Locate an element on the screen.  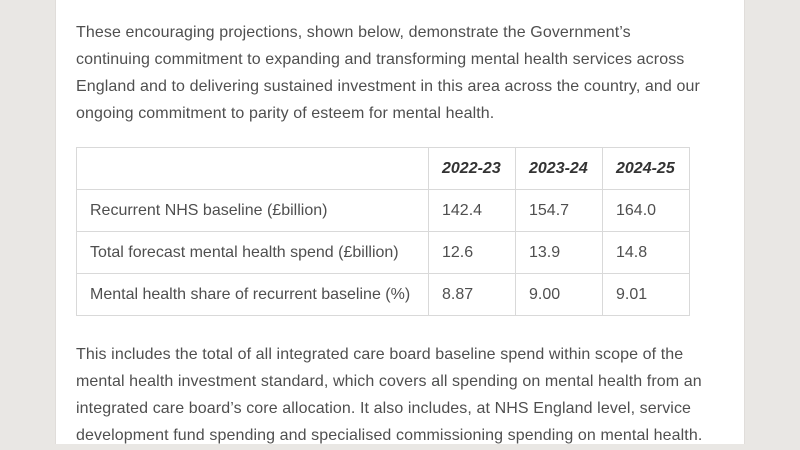
table-header-empty is located at coordinates (252, 168).